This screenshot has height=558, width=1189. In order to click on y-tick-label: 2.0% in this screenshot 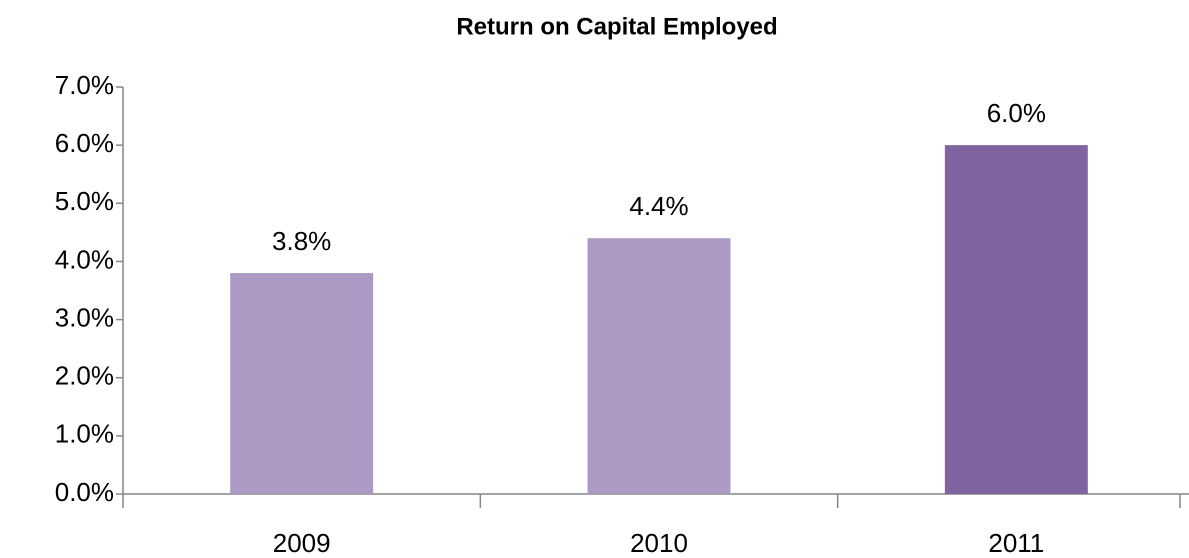, I will do `click(84, 376)`.